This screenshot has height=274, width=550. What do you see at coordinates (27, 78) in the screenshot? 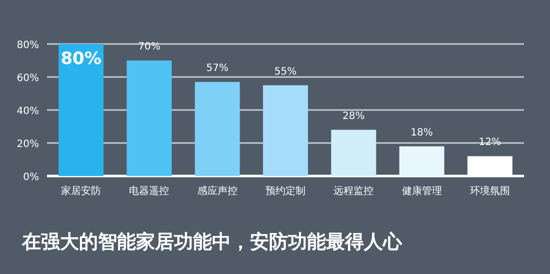
I see `y-tick-label: 60%` at bounding box center [27, 78].